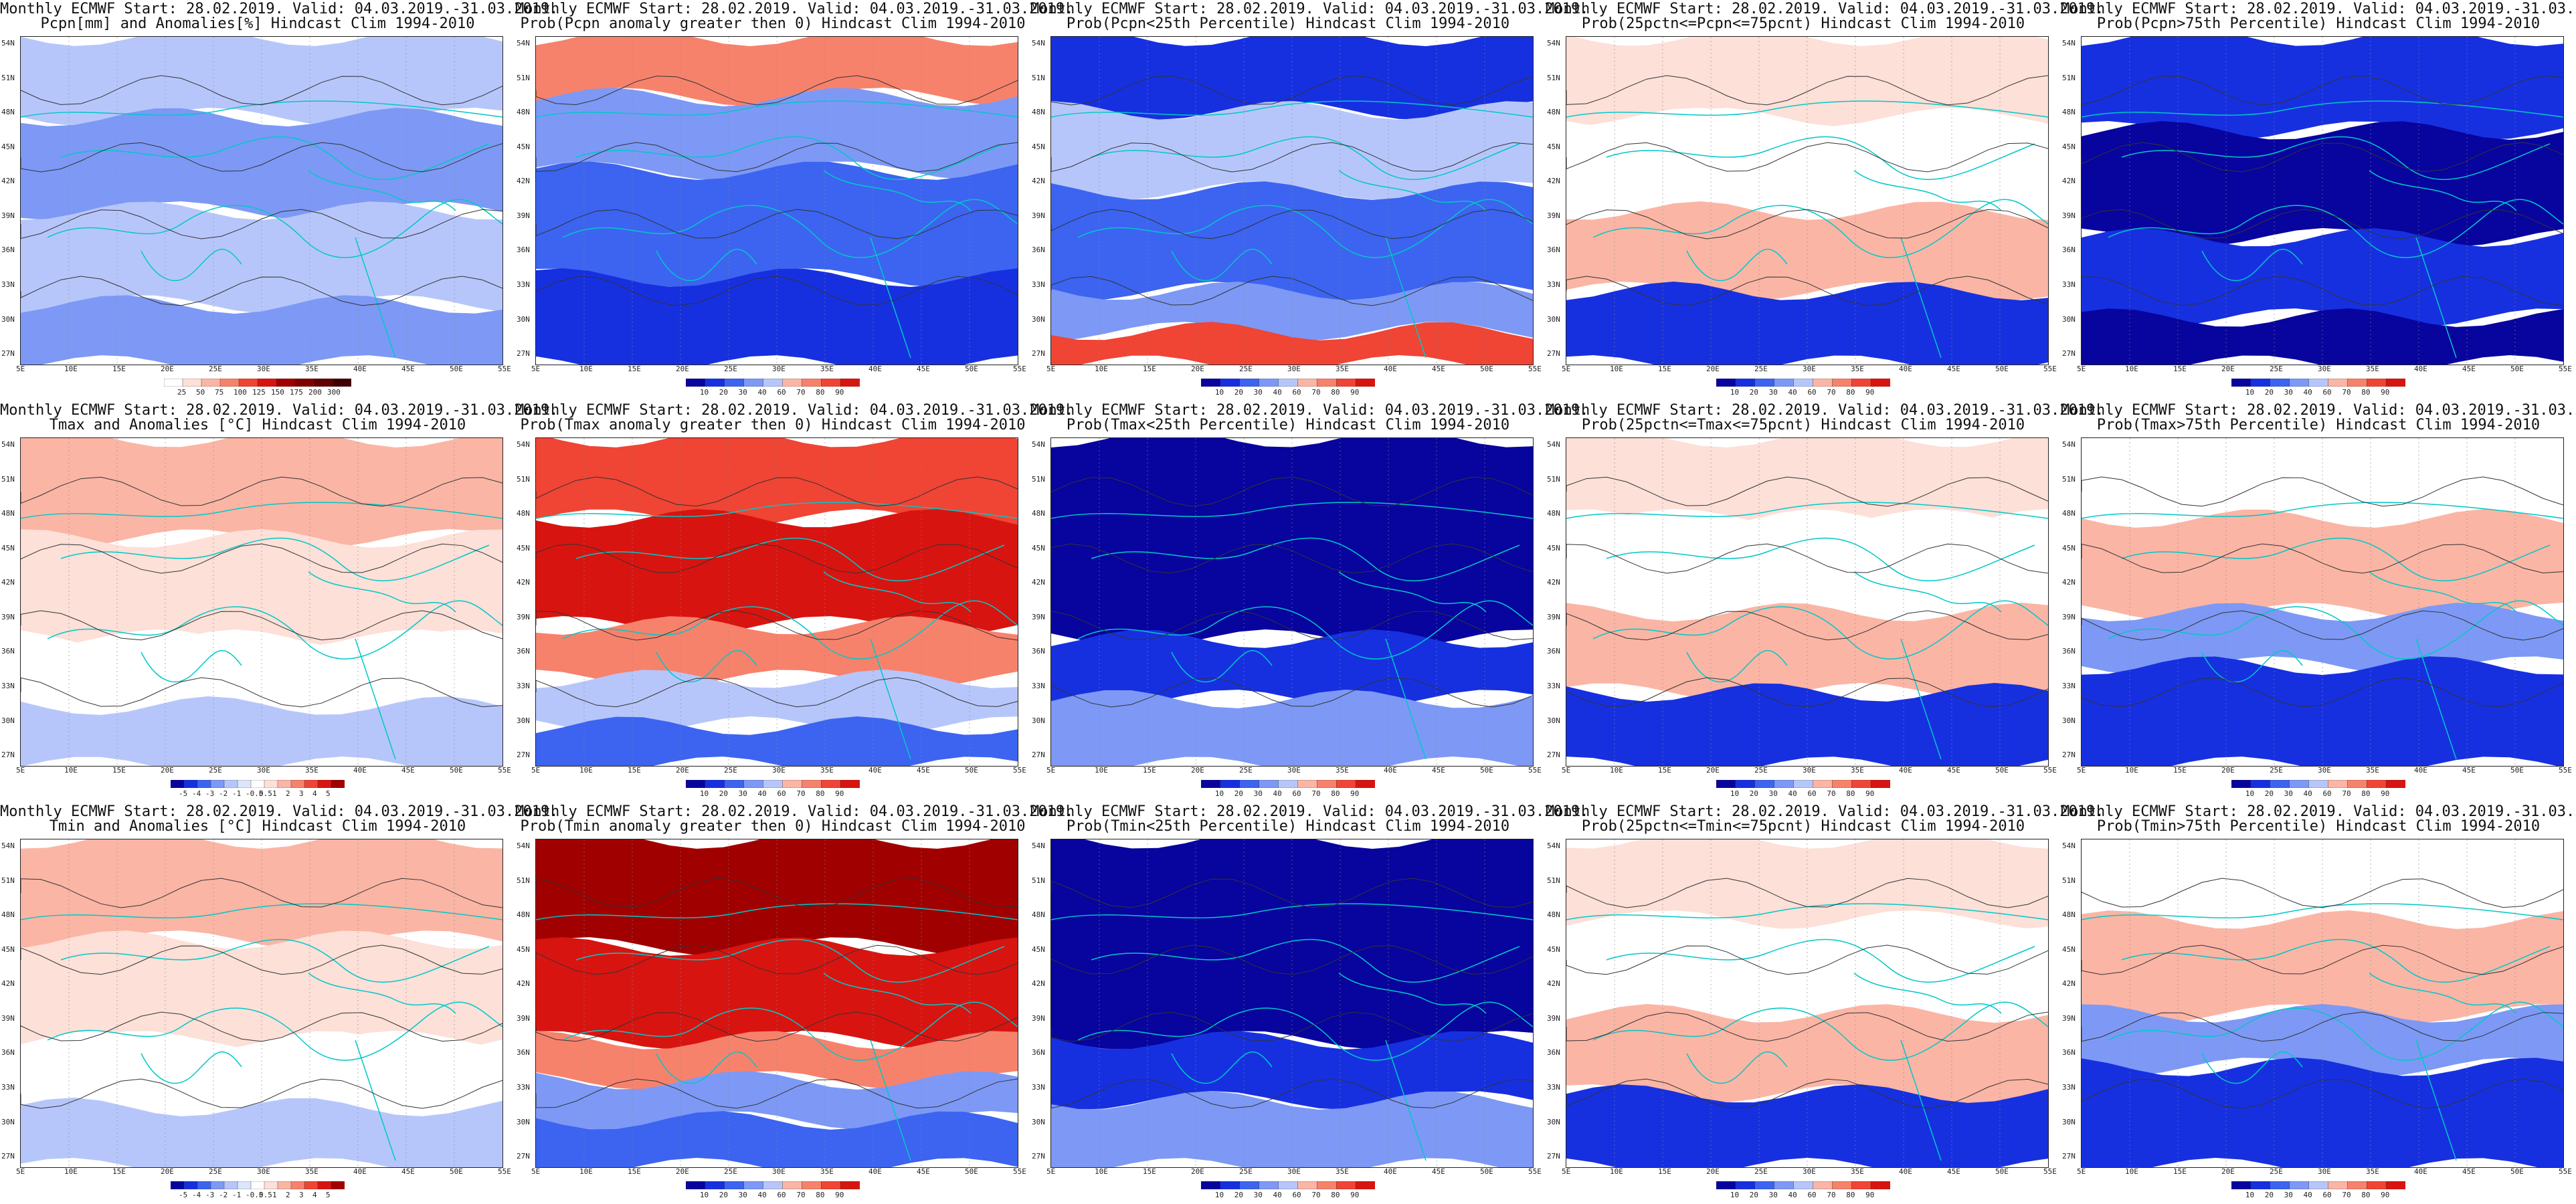  What do you see at coordinates (183, 1195) in the screenshot?
I see `colorbar-label: -5` at bounding box center [183, 1195].